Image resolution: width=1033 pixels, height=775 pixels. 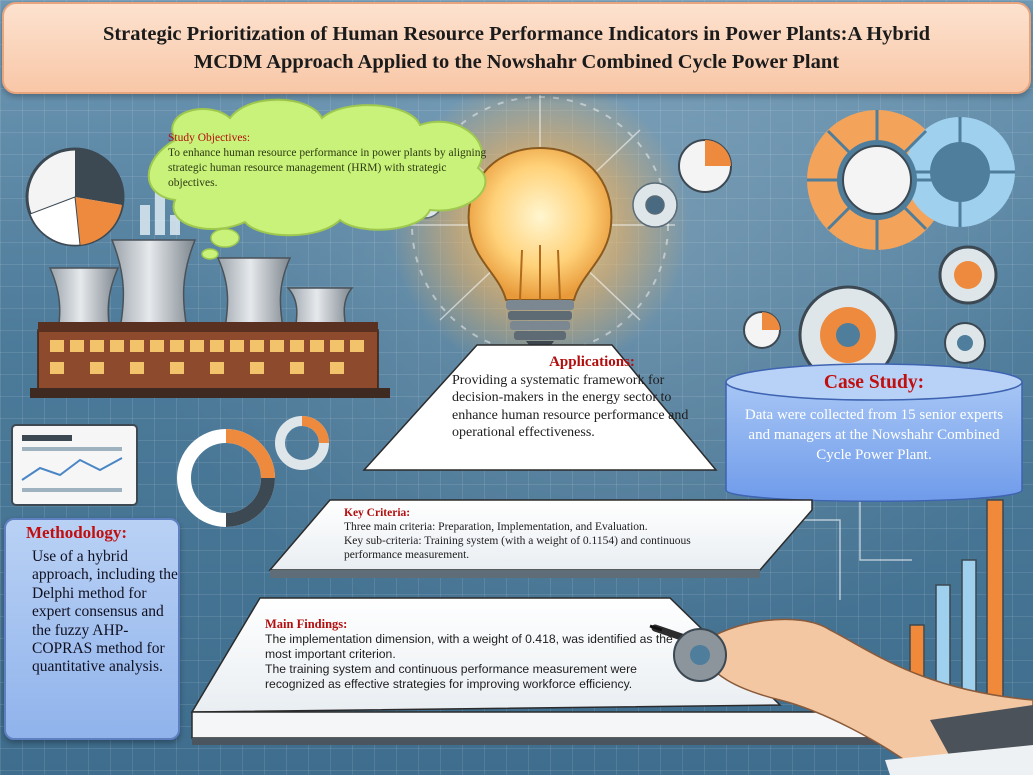 I want to click on clipboard-icon, so click(x=74, y=465).